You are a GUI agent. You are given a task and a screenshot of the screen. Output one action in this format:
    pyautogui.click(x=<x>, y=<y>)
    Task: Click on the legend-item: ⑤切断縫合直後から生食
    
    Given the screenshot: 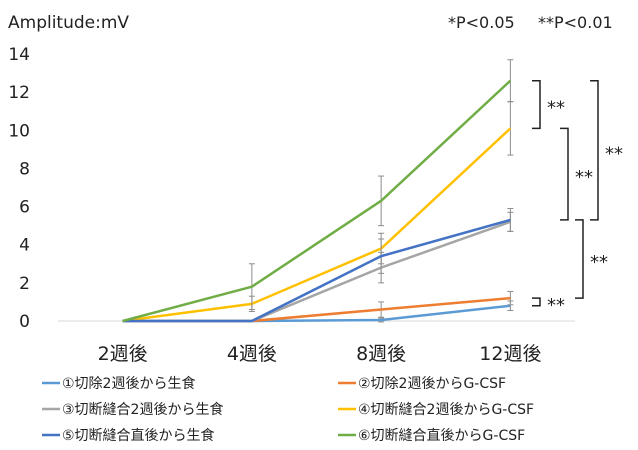 What is the action you would take?
    pyautogui.click(x=128, y=435)
    